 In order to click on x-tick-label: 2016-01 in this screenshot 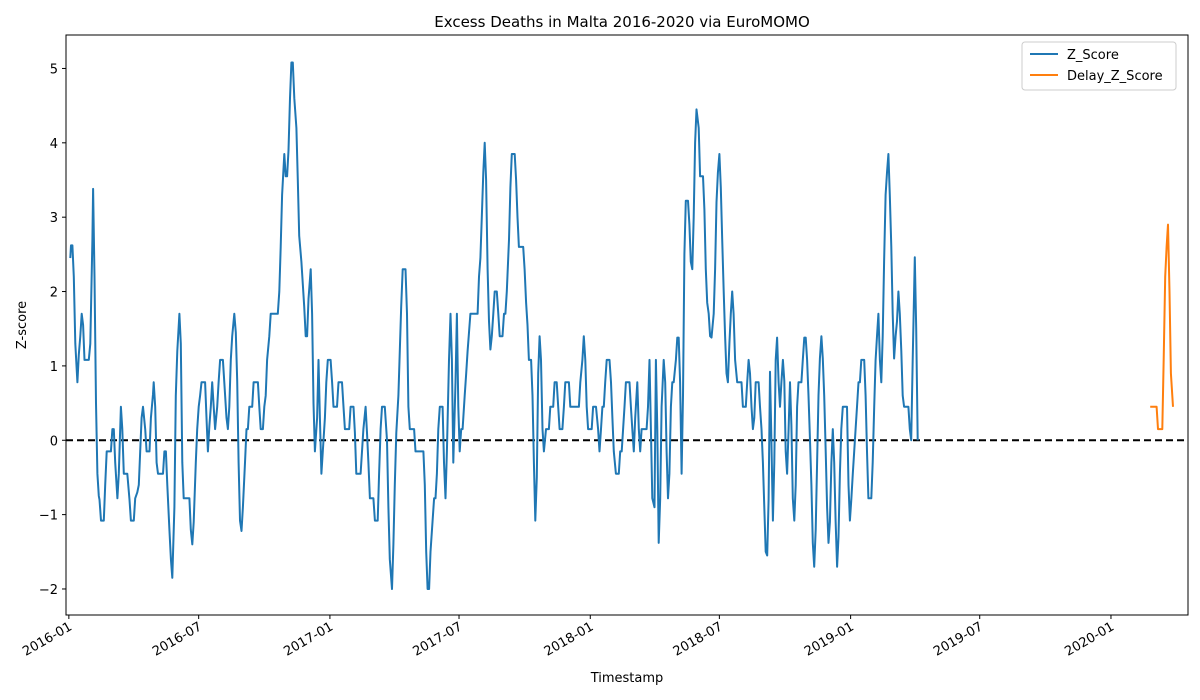, I will do `click(47, 639)`.